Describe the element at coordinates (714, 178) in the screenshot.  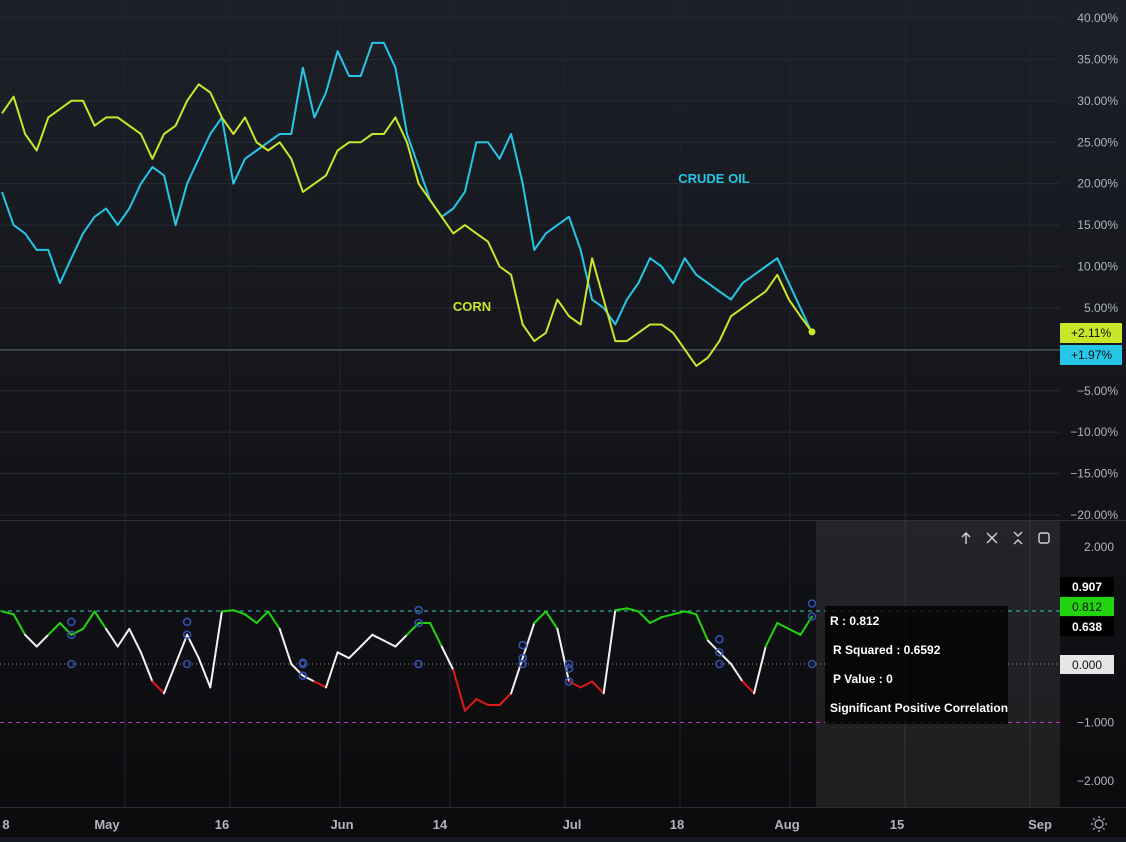
I see `crude-oil-series-label: CRUDE OIL` at that location.